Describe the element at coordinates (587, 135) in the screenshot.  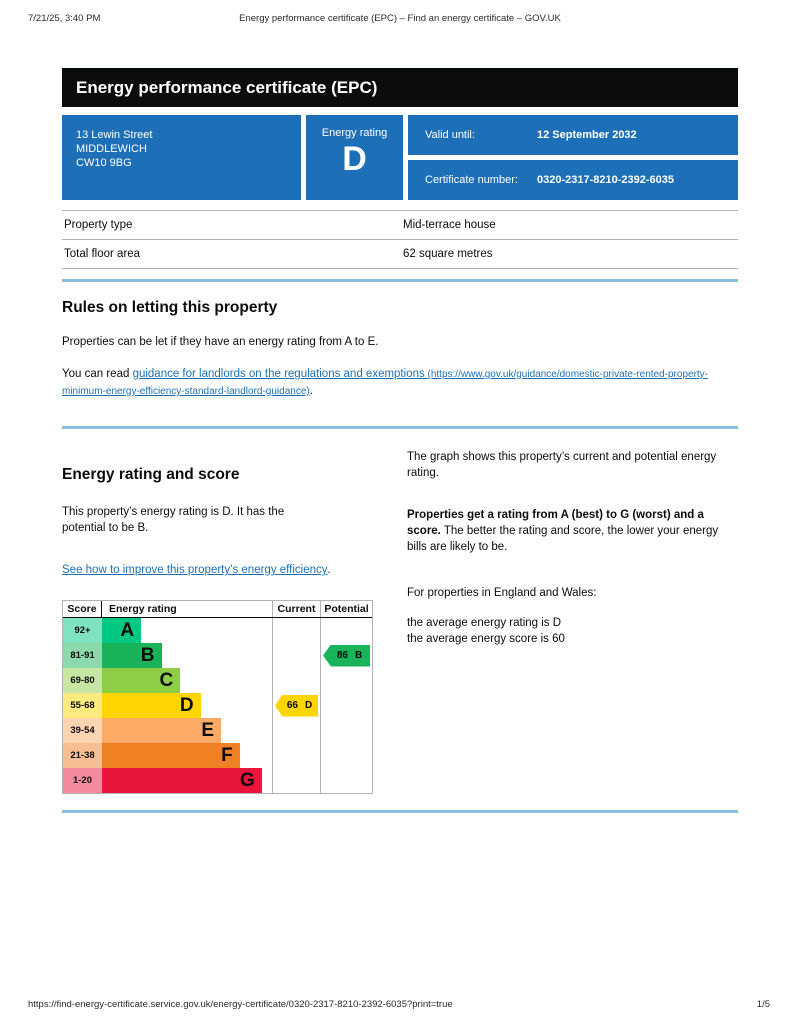
I see `valid-until-value: 12 September 2032` at that location.